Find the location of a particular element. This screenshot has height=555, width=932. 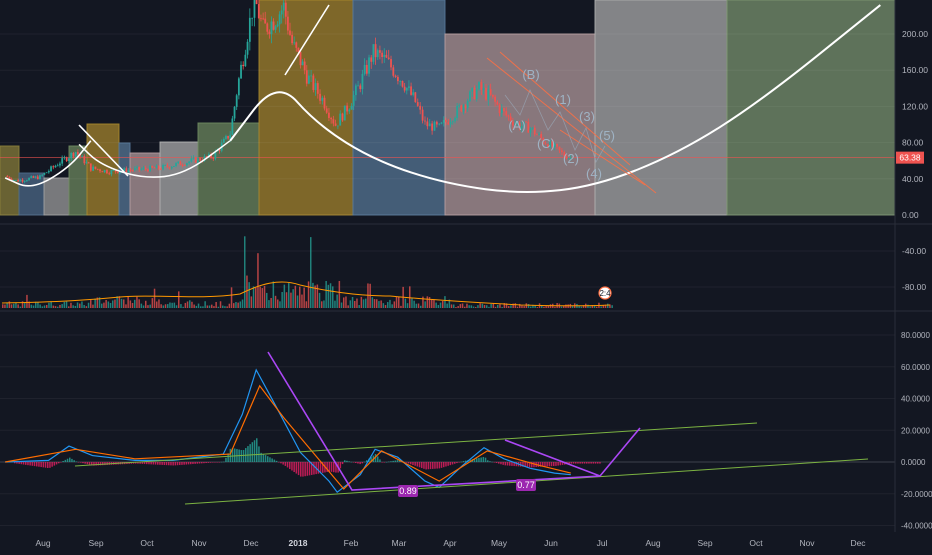

wave-path is located at coordinates (555, 126).